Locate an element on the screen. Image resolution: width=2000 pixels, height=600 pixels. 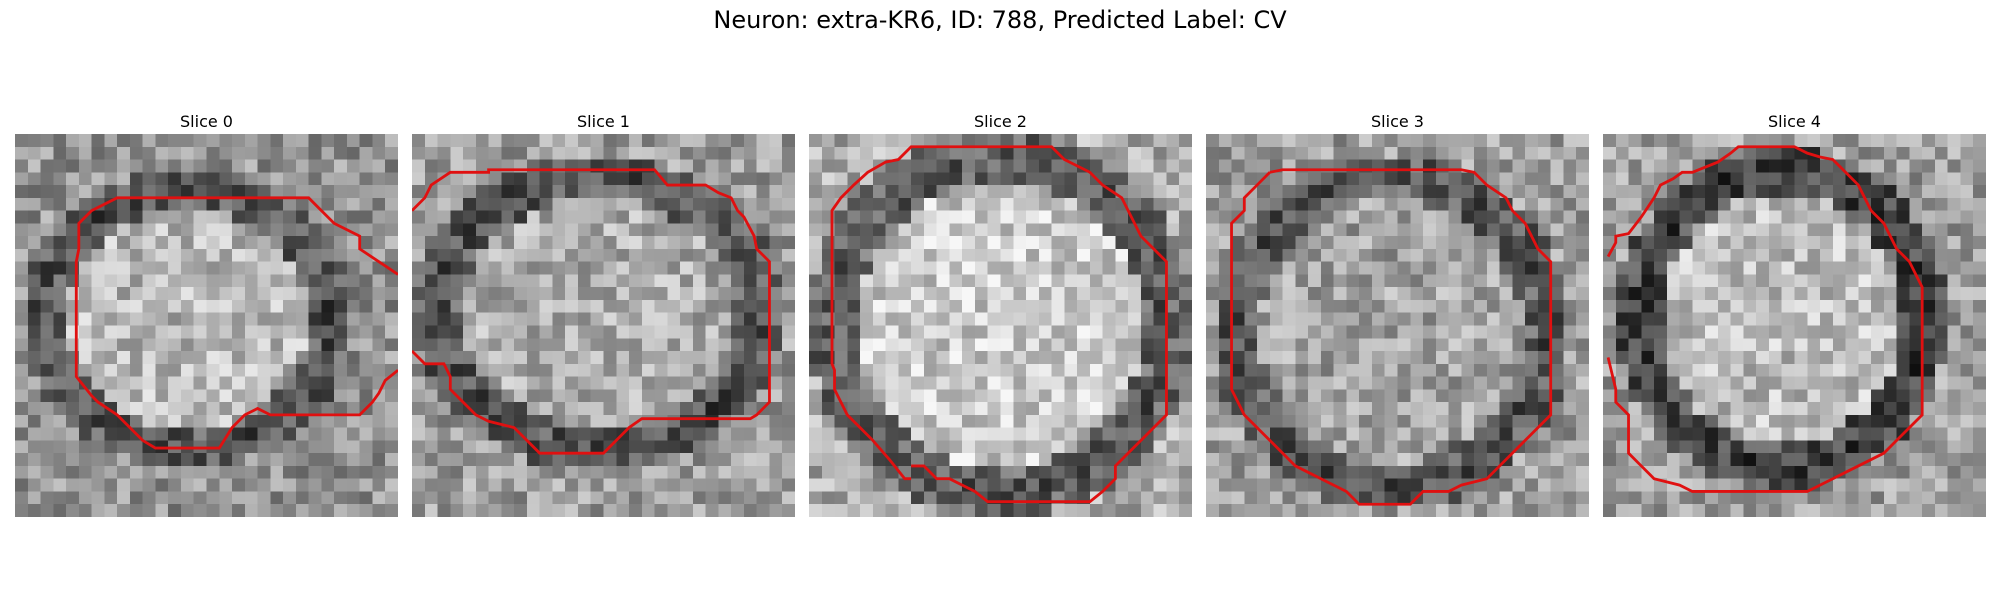
slice-panel-0: Slice 0 is located at coordinates (206, 313).